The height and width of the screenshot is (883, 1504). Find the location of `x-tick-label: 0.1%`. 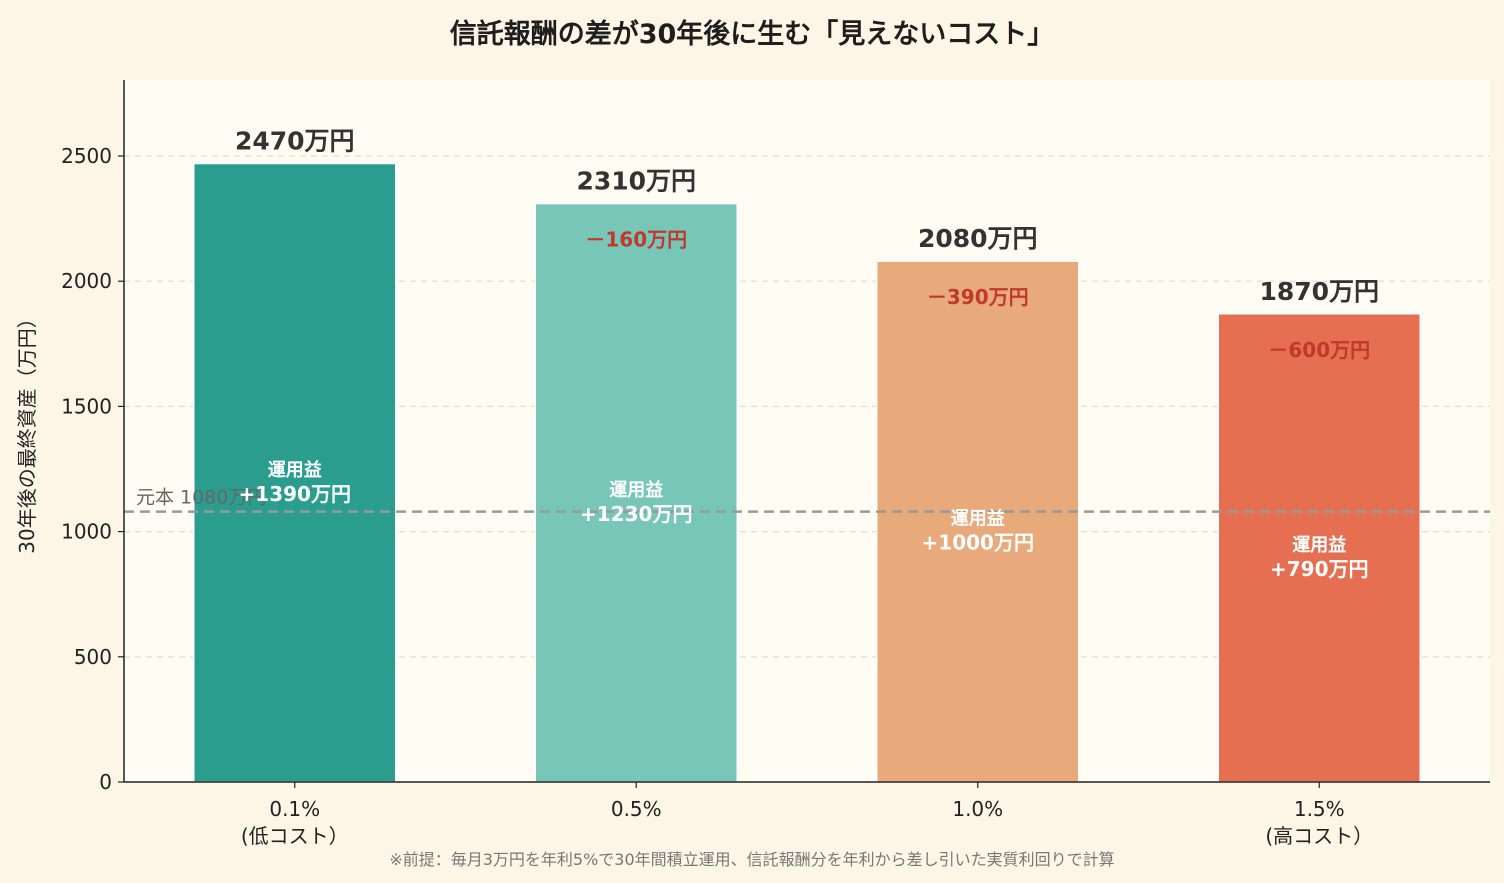

x-tick-label: 0.1% is located at coordinates (294, 809).